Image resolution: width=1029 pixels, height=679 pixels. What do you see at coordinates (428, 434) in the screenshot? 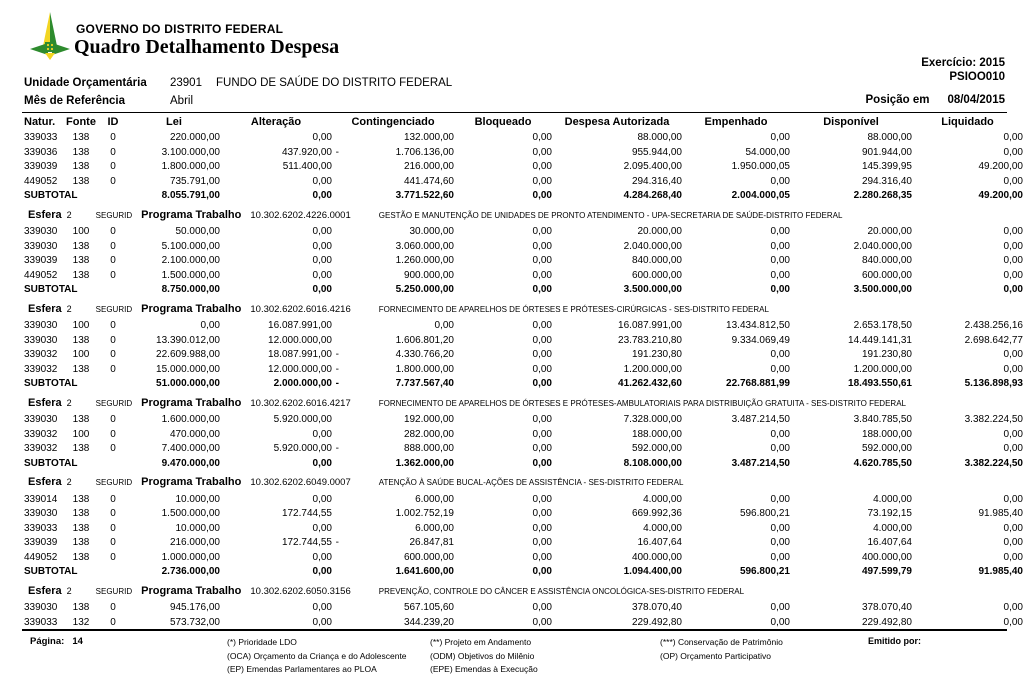
I see `amount-cell: 282.000,00` at bounding box center [428, 434].